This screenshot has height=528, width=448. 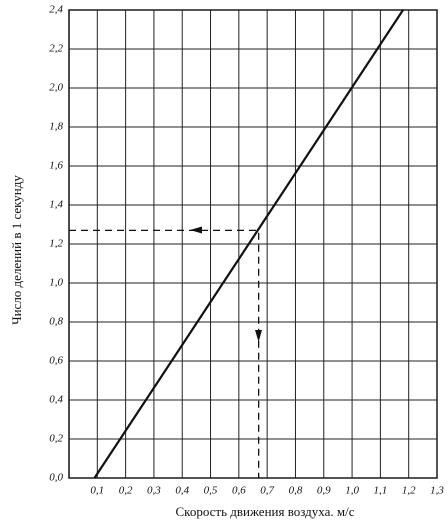 I want to click on y-tick-label: 0,8, so click(x=56, y=322).